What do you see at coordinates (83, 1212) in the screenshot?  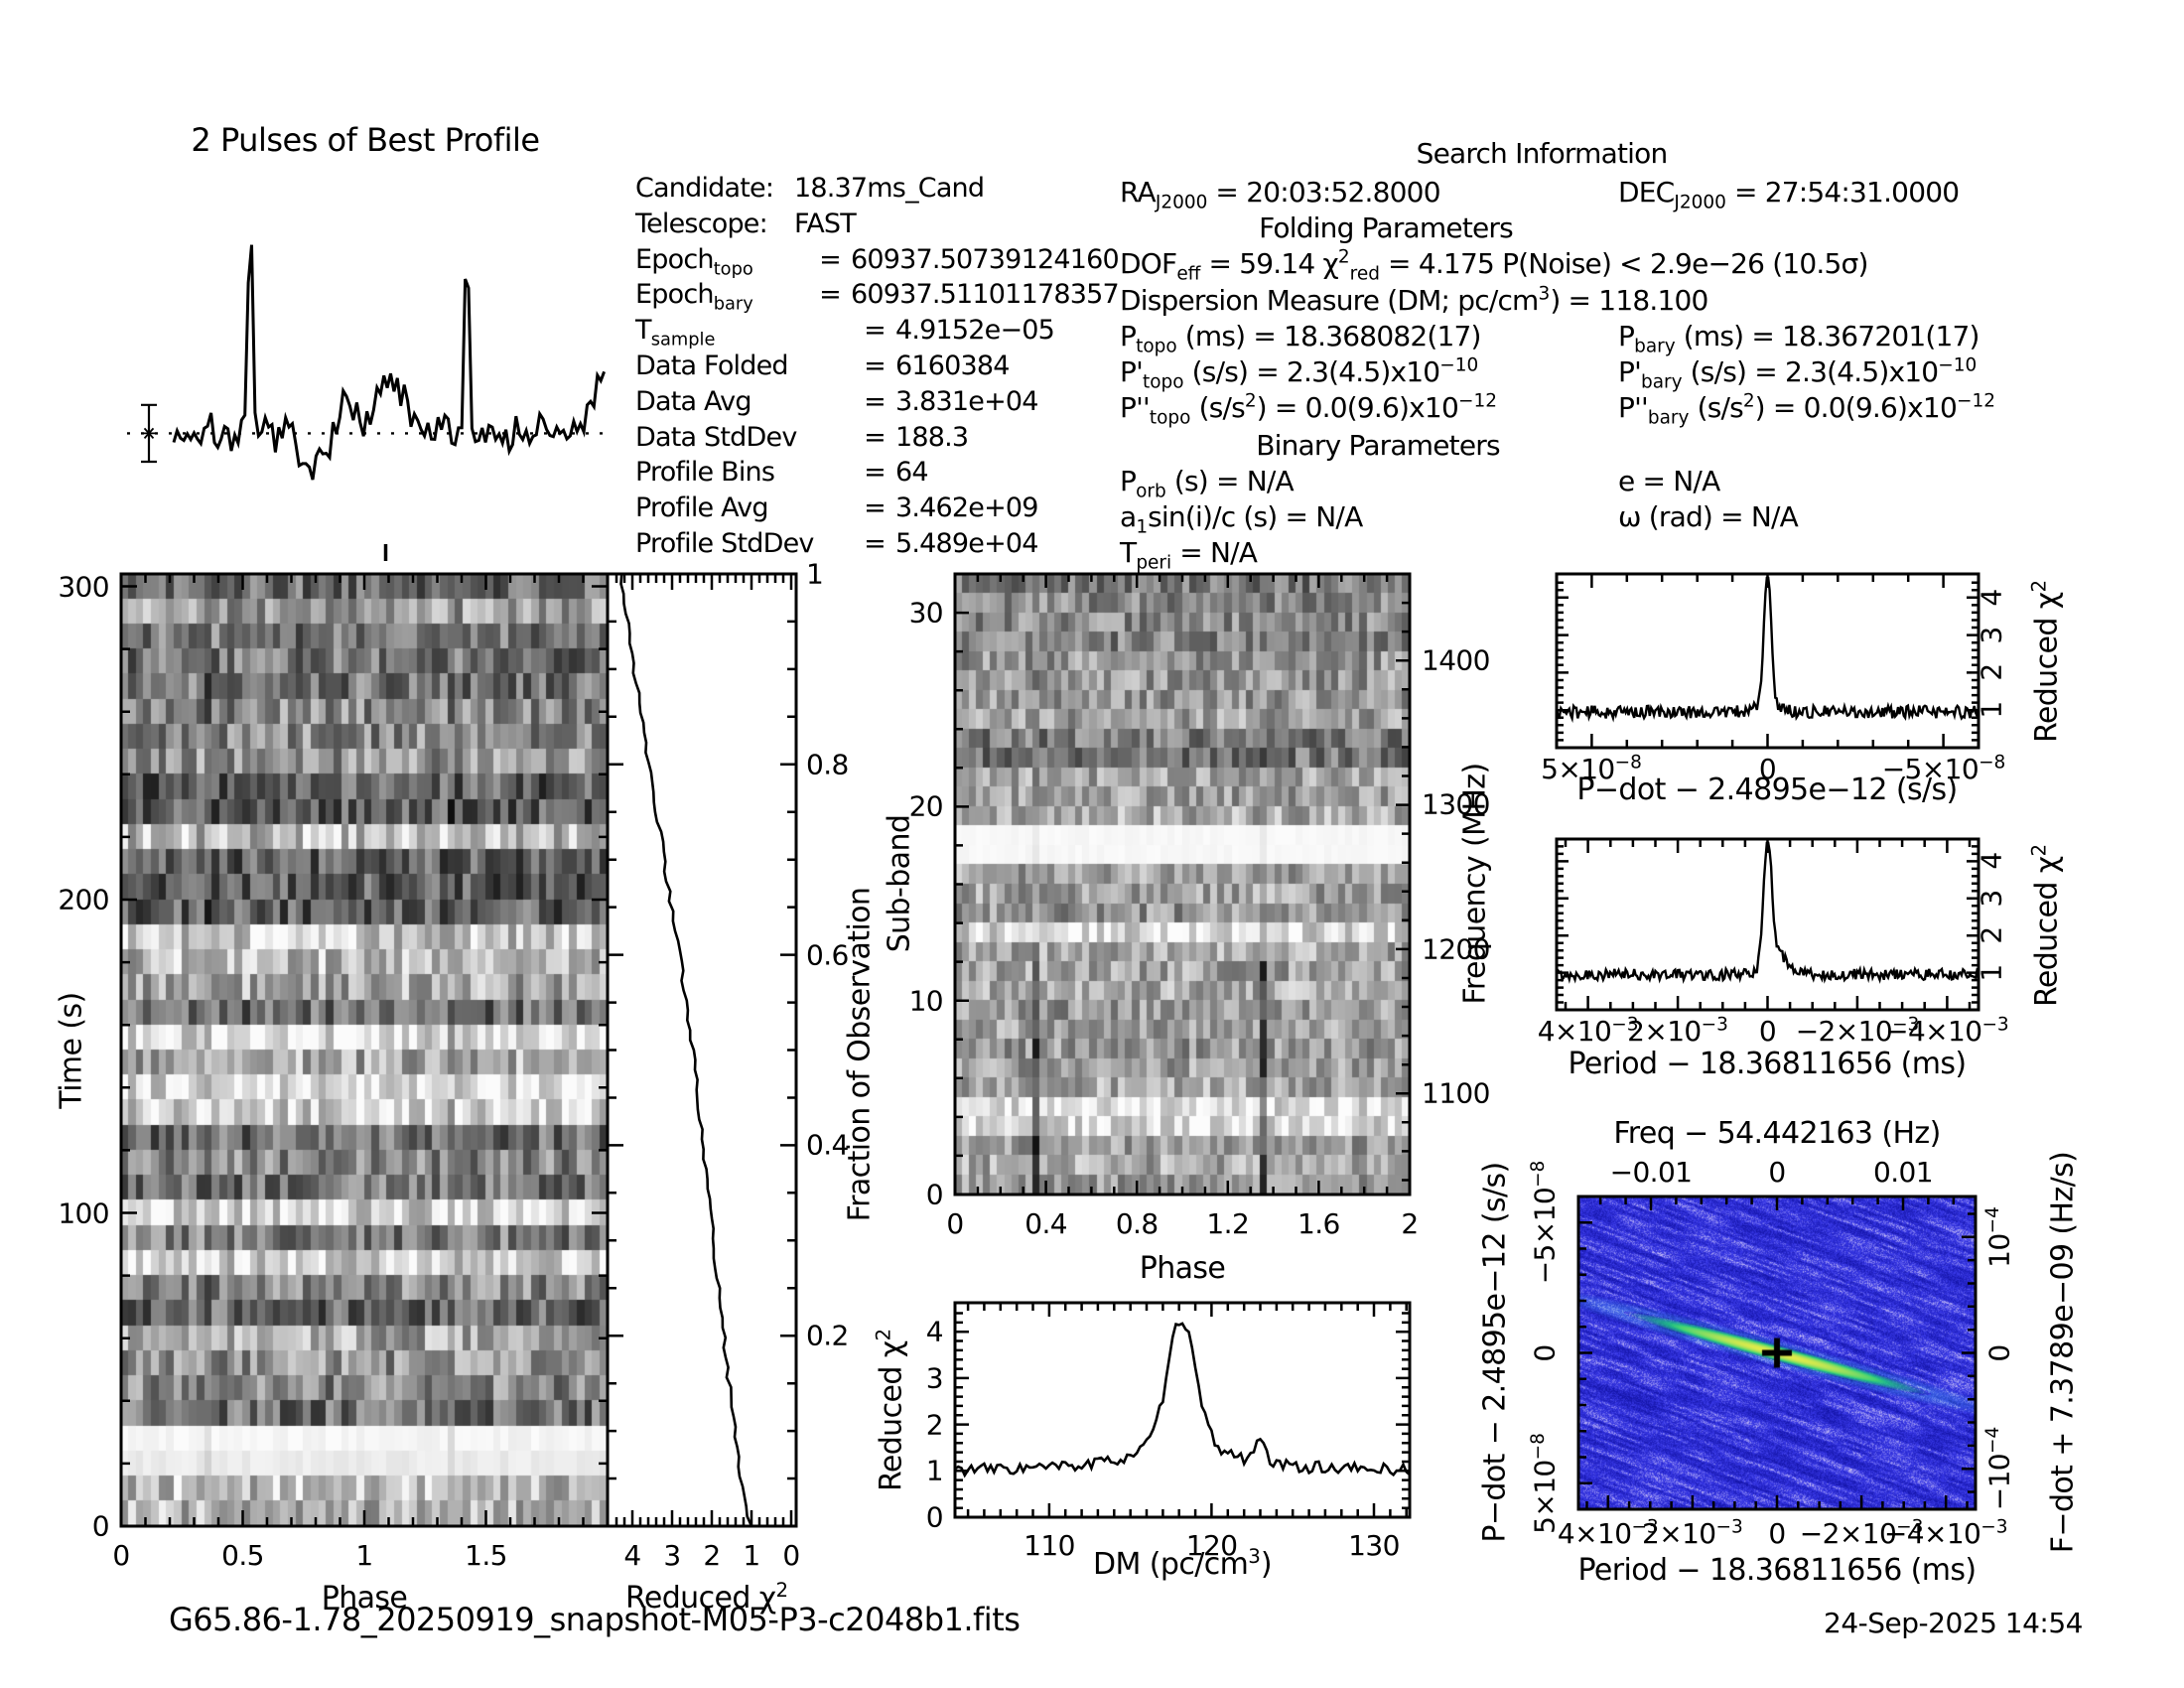 I see `tick-label: 100` at bounding box center [83, 1212].